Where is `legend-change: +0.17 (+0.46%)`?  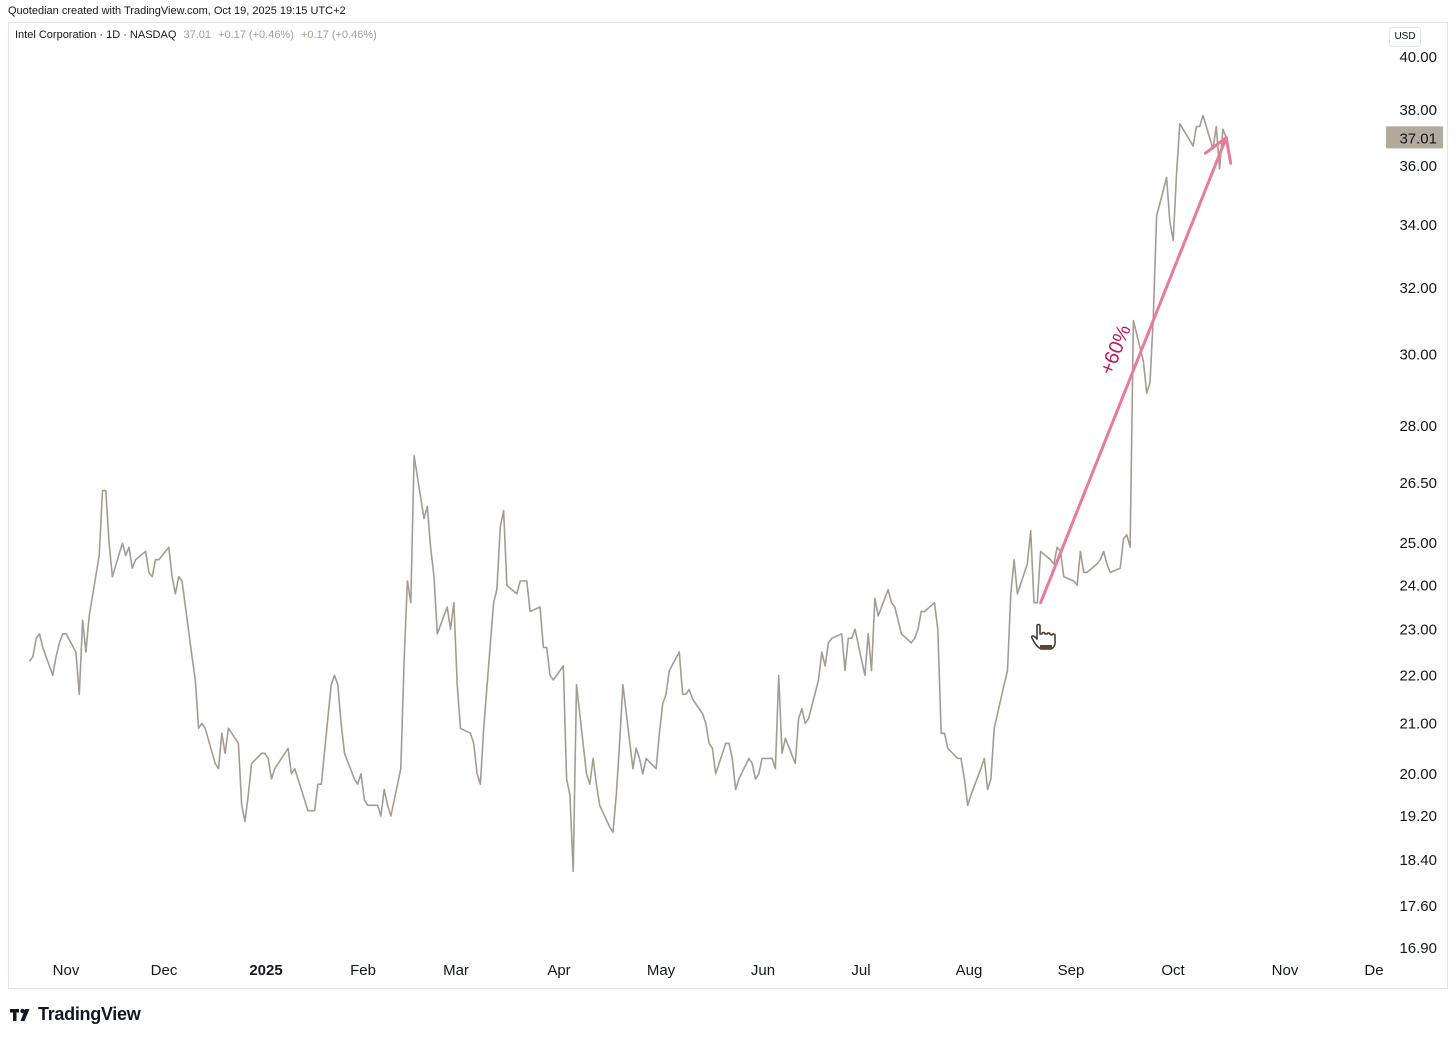
legend-change: +0.17 (+0.46%) is located at coordinates (256, 35).